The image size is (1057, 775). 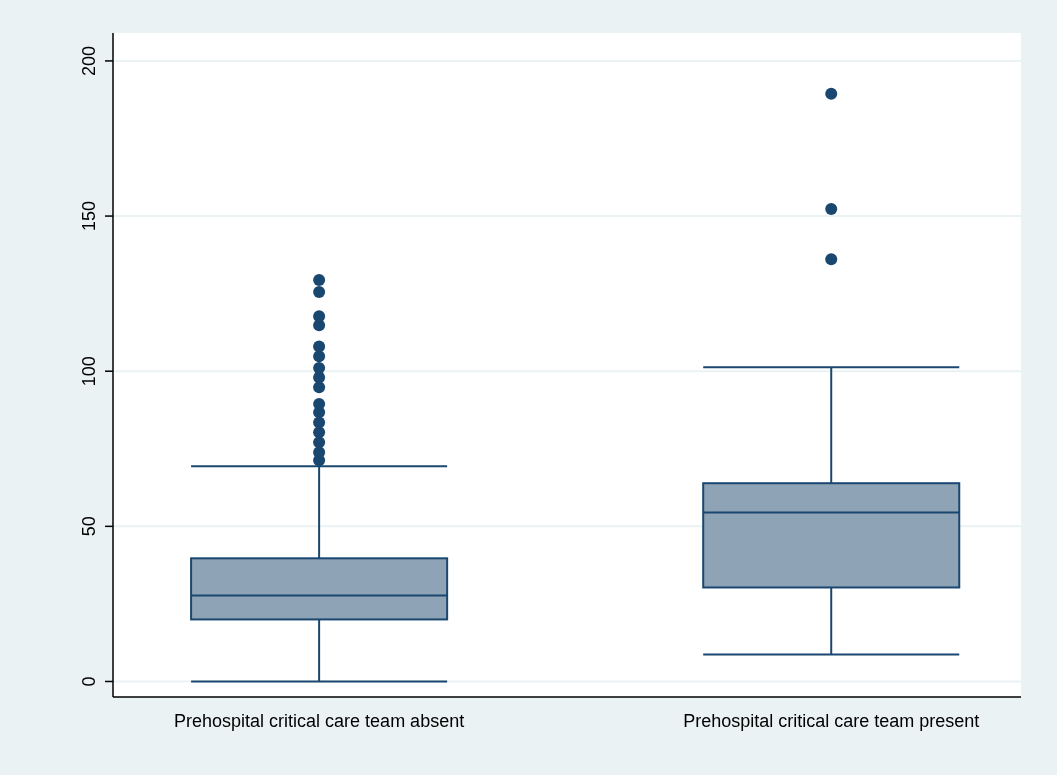 What do you see at coordinates (89, 681) in the screenshot?
I see `y-tick-label: 0` at bounding box center [89, 681].